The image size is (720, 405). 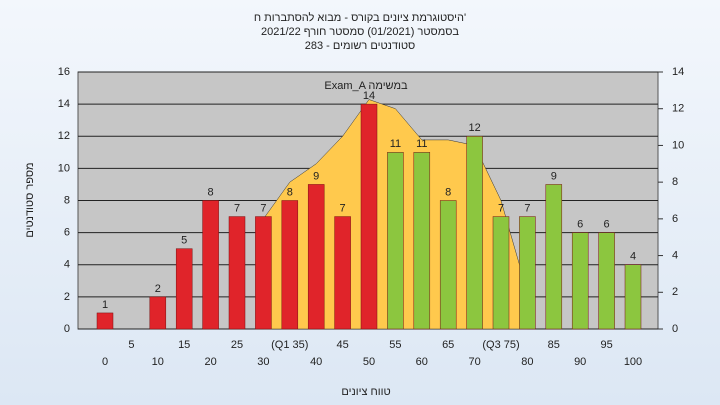 What do you see at coordinates (675, 219) in the screenshot?
I see `y2-tick-label: 6` at bounding box center [675, 219].